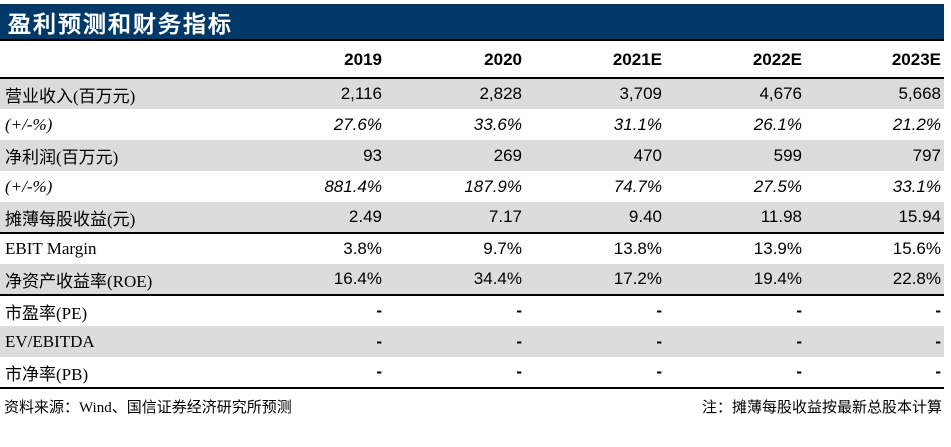 The height and width of the screenshot is (447, 951). What do you see at coordinates (455, 280) in the screenshot?
I see `cell-value: 34.4%` at bounding box center [455, 280].